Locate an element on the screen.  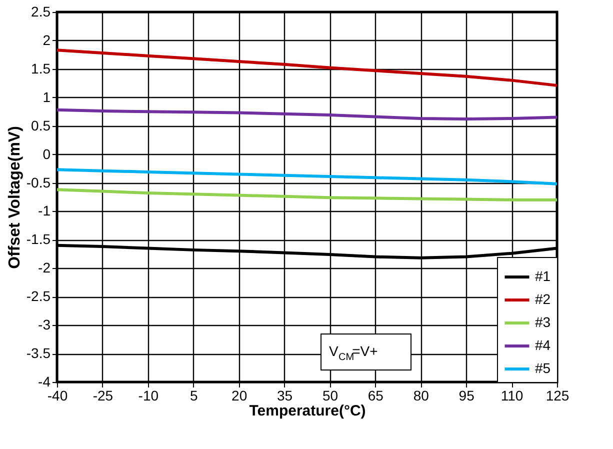
y-tick-label: -2.5 is located at coordinates (38, 296).